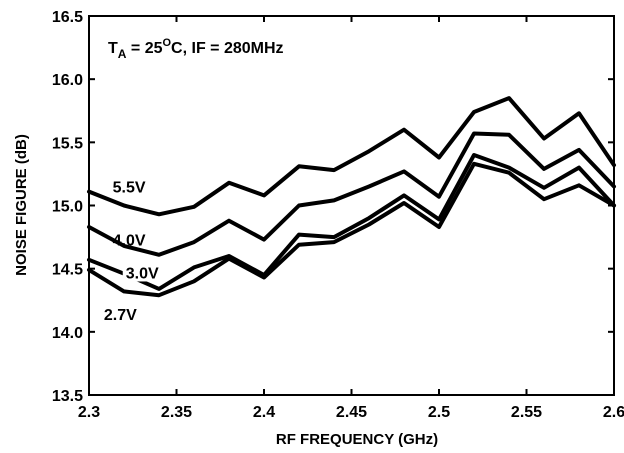 The width and height of the screenshot is (624, 453). Describe the element at coordinates (526, 412) in the screenshot. I see `x-tick-label: 2.55` at that location.